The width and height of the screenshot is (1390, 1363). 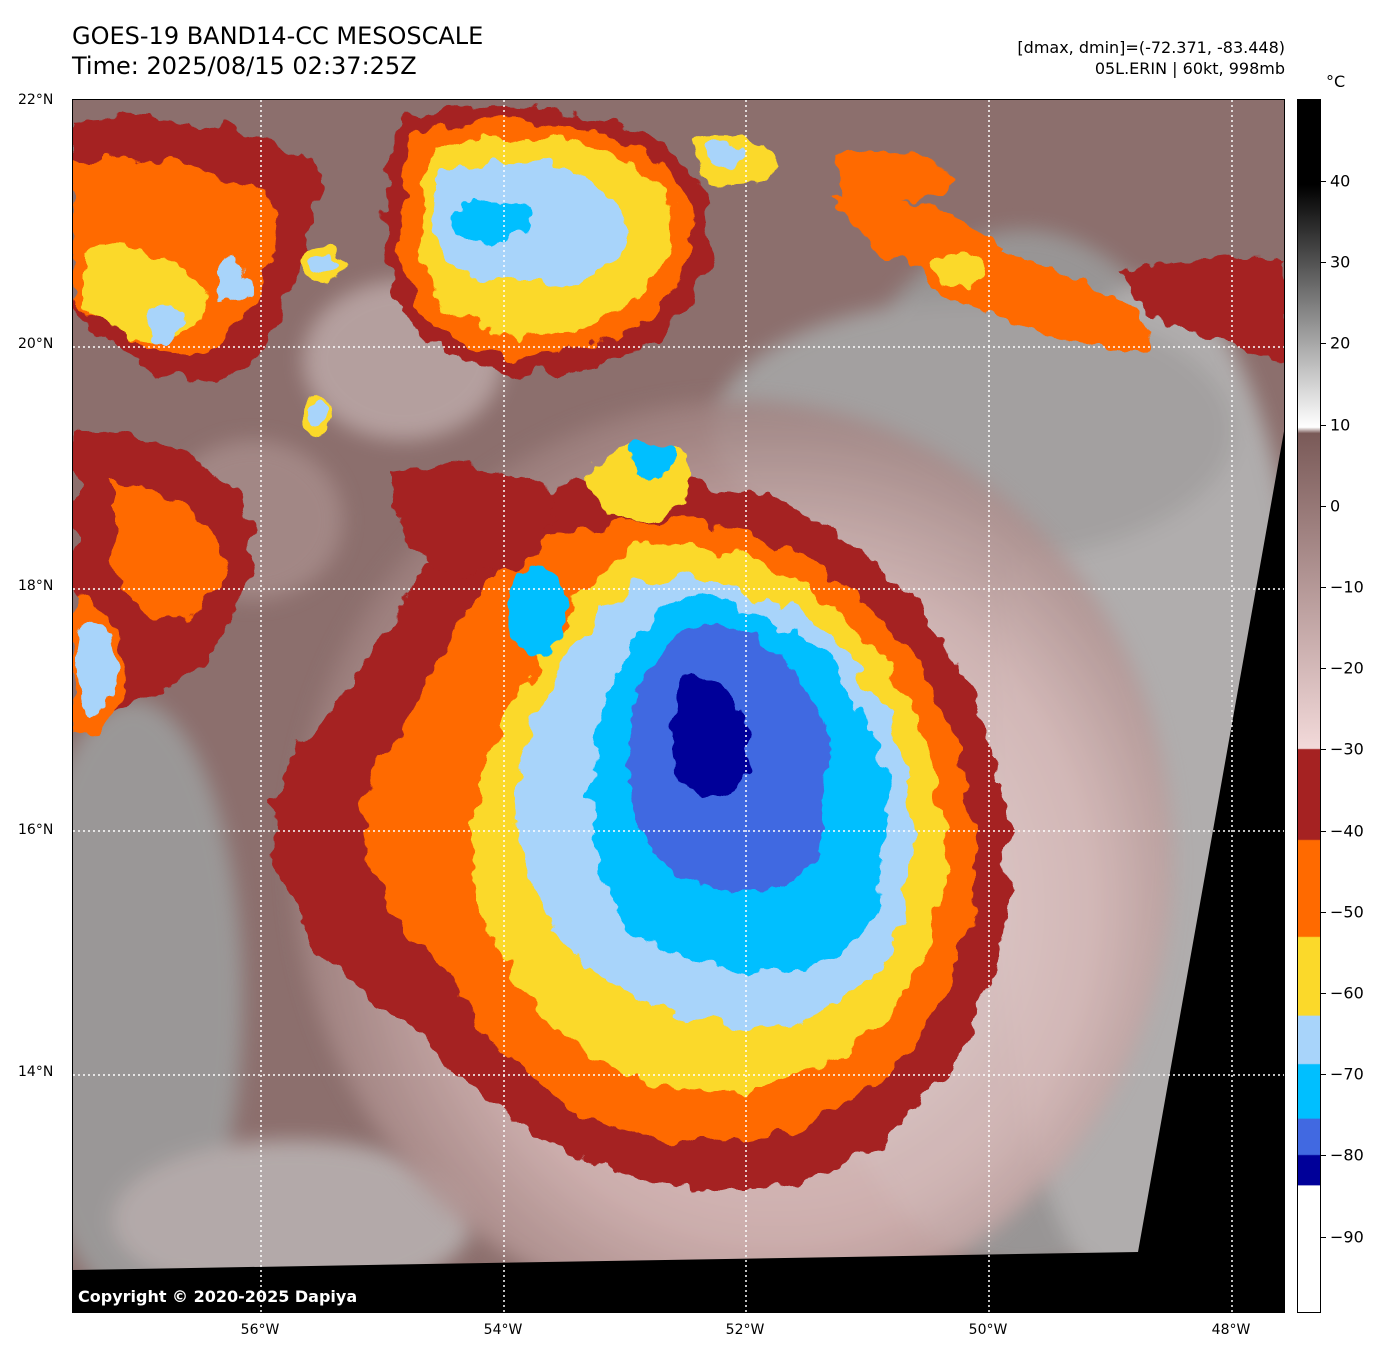 What do you see at coordinates (1189, 68) in the screenshot?
I see `storm-info-text: 05L.ERIN | 60kt, 998mb` at bounding box center [1189, 68].